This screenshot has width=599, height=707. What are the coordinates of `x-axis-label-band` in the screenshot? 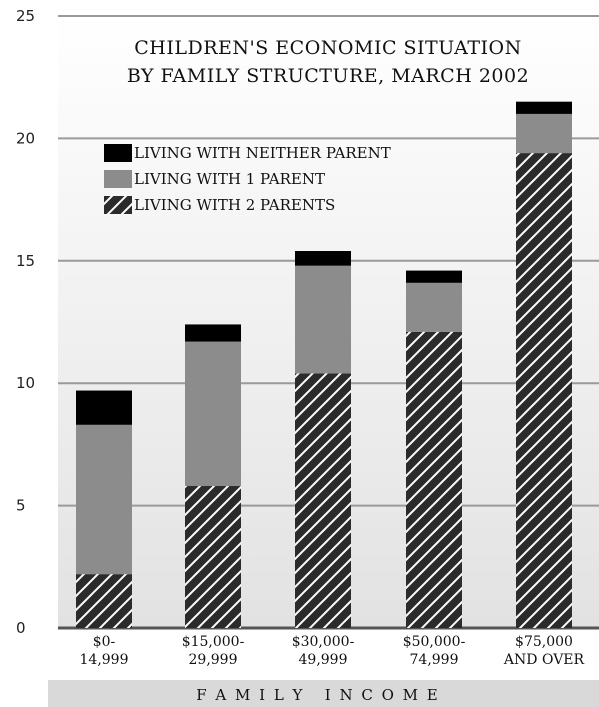 It's located at (323, 693).